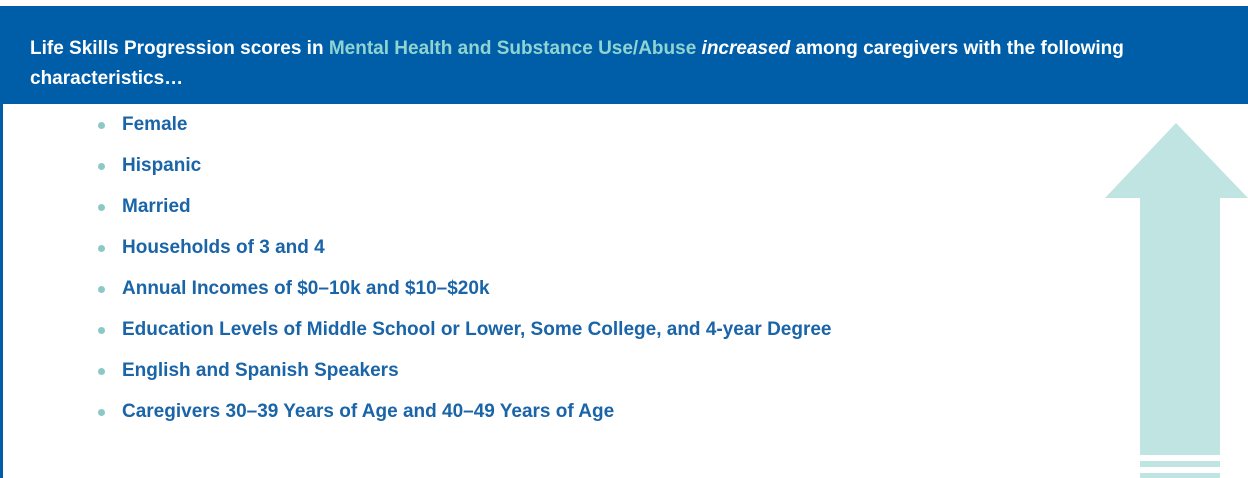 The image size is (1248, 478). What do you see at coordinates (491, 371) in the screenshot?
I see `bullet-item: English and Spanish Speakers` at bounding box center [491, 371].